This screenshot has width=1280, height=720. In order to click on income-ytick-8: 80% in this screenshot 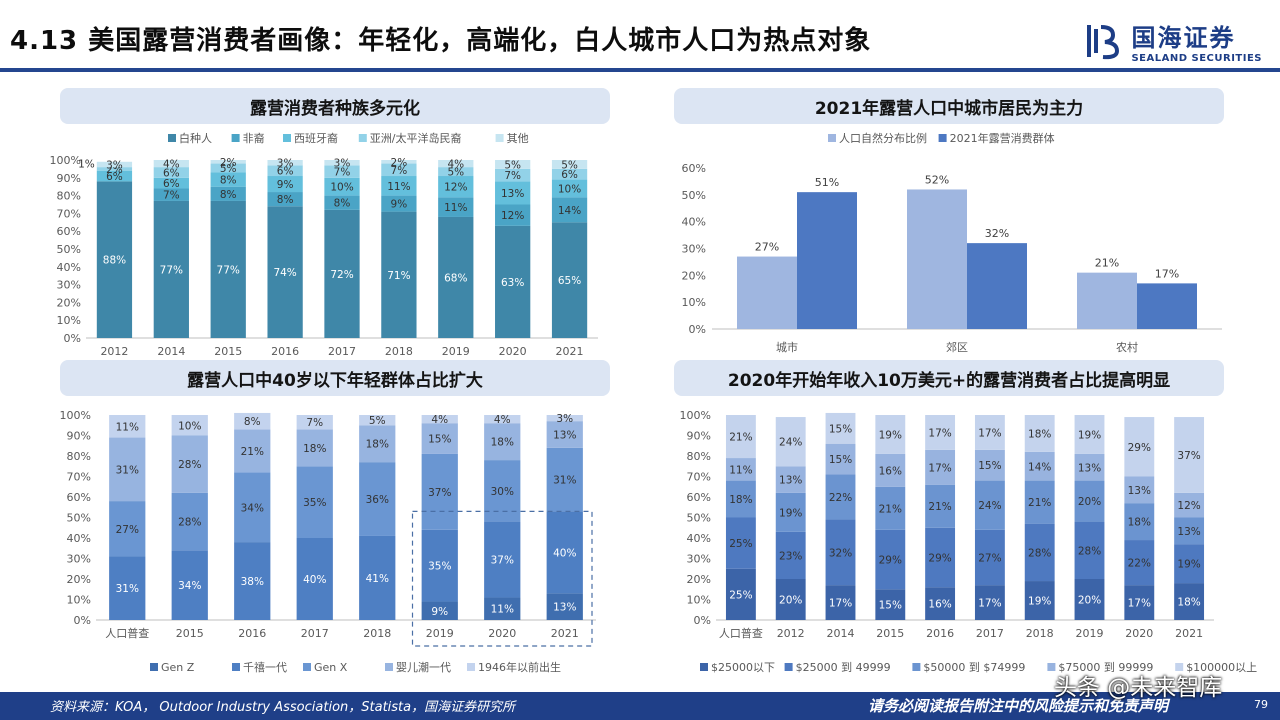, I will do `click(699, 456)`.